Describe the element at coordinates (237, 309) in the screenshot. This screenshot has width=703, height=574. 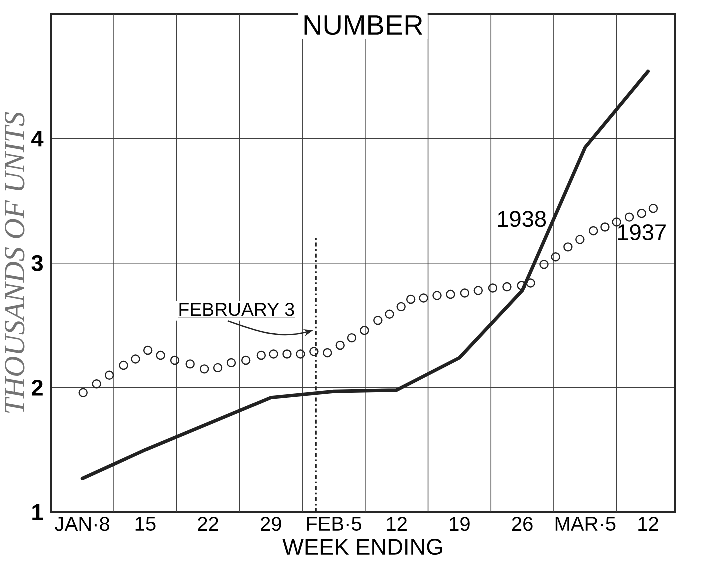
I see `annotation: FEBRUARY 3` at that location.